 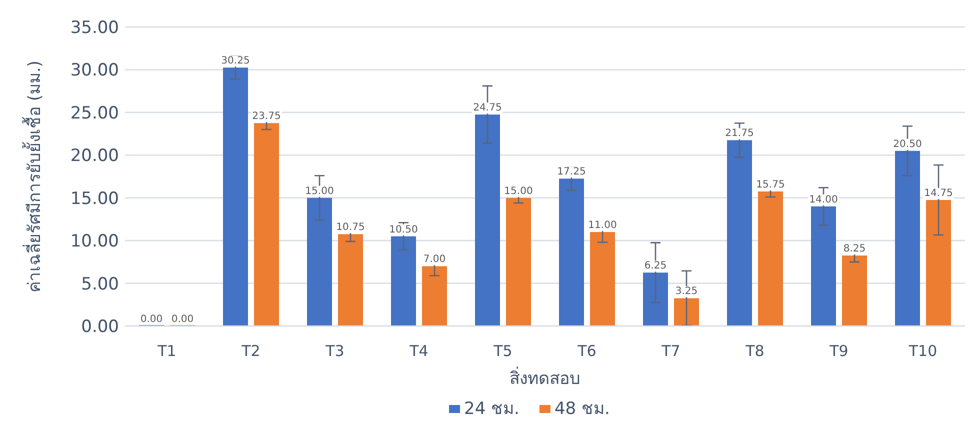 What do you see at coordinates (739, 134) in the screenshot?
I see `data-label: 21.75` at bounding box center [739, 134].